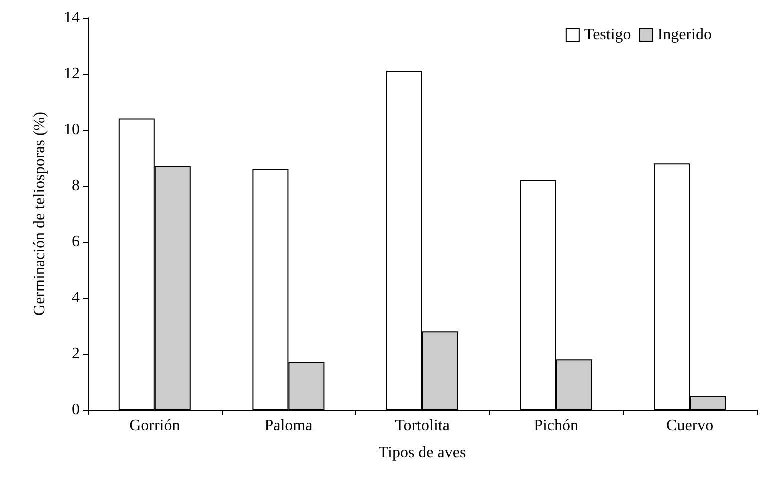 The height and width of the screenshot is (480, 767). I want to click on y-tick-label: 10, so click(72, 130).